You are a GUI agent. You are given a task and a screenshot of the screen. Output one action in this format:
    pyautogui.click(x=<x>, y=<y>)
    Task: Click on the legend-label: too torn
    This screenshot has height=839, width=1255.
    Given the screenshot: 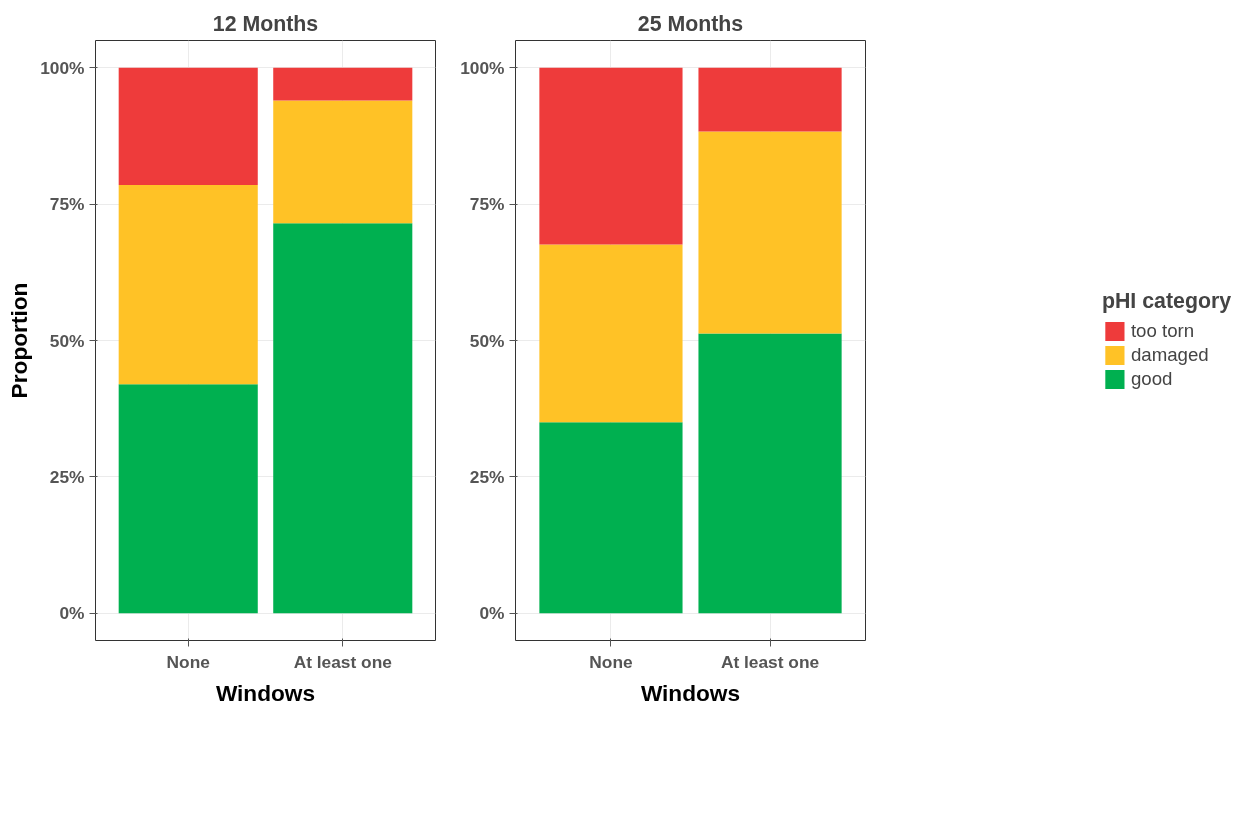 What is the action you would take?
    pyautogui.click(x=1162, y=331)
    